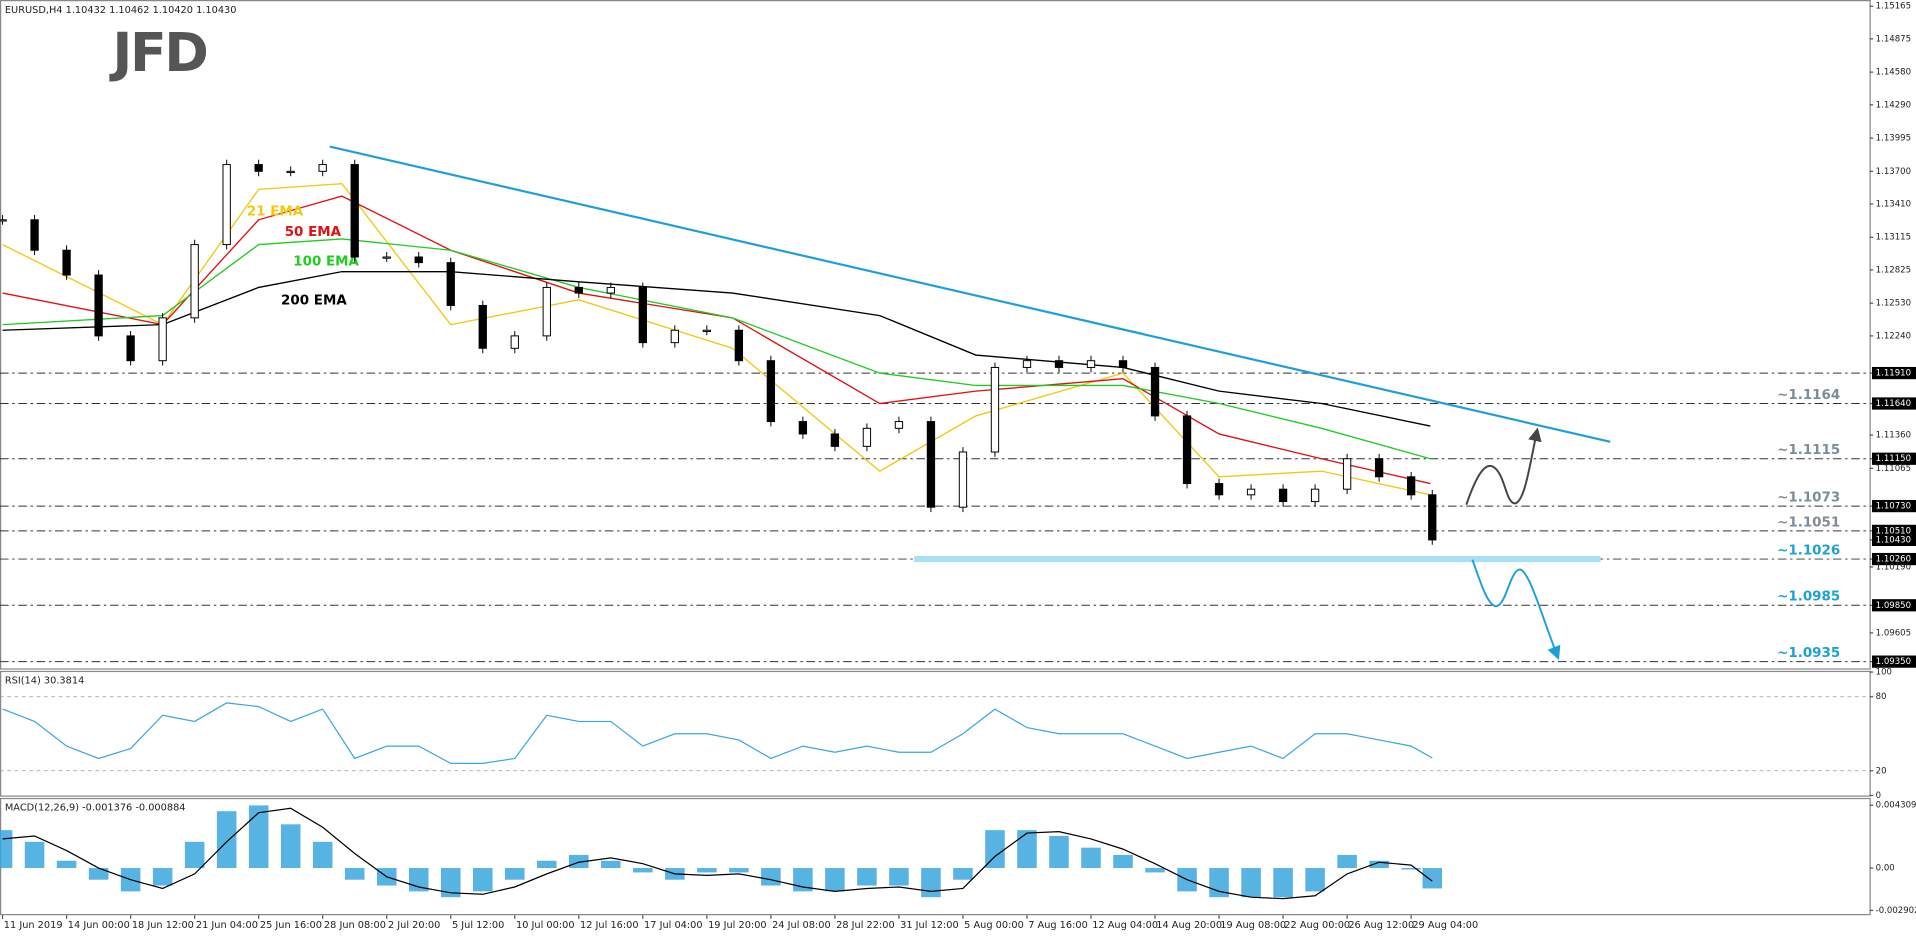 This screenshot has width=1916, height=936. I want to click on y-tick-label: 1.13700, so click(1893, 172).